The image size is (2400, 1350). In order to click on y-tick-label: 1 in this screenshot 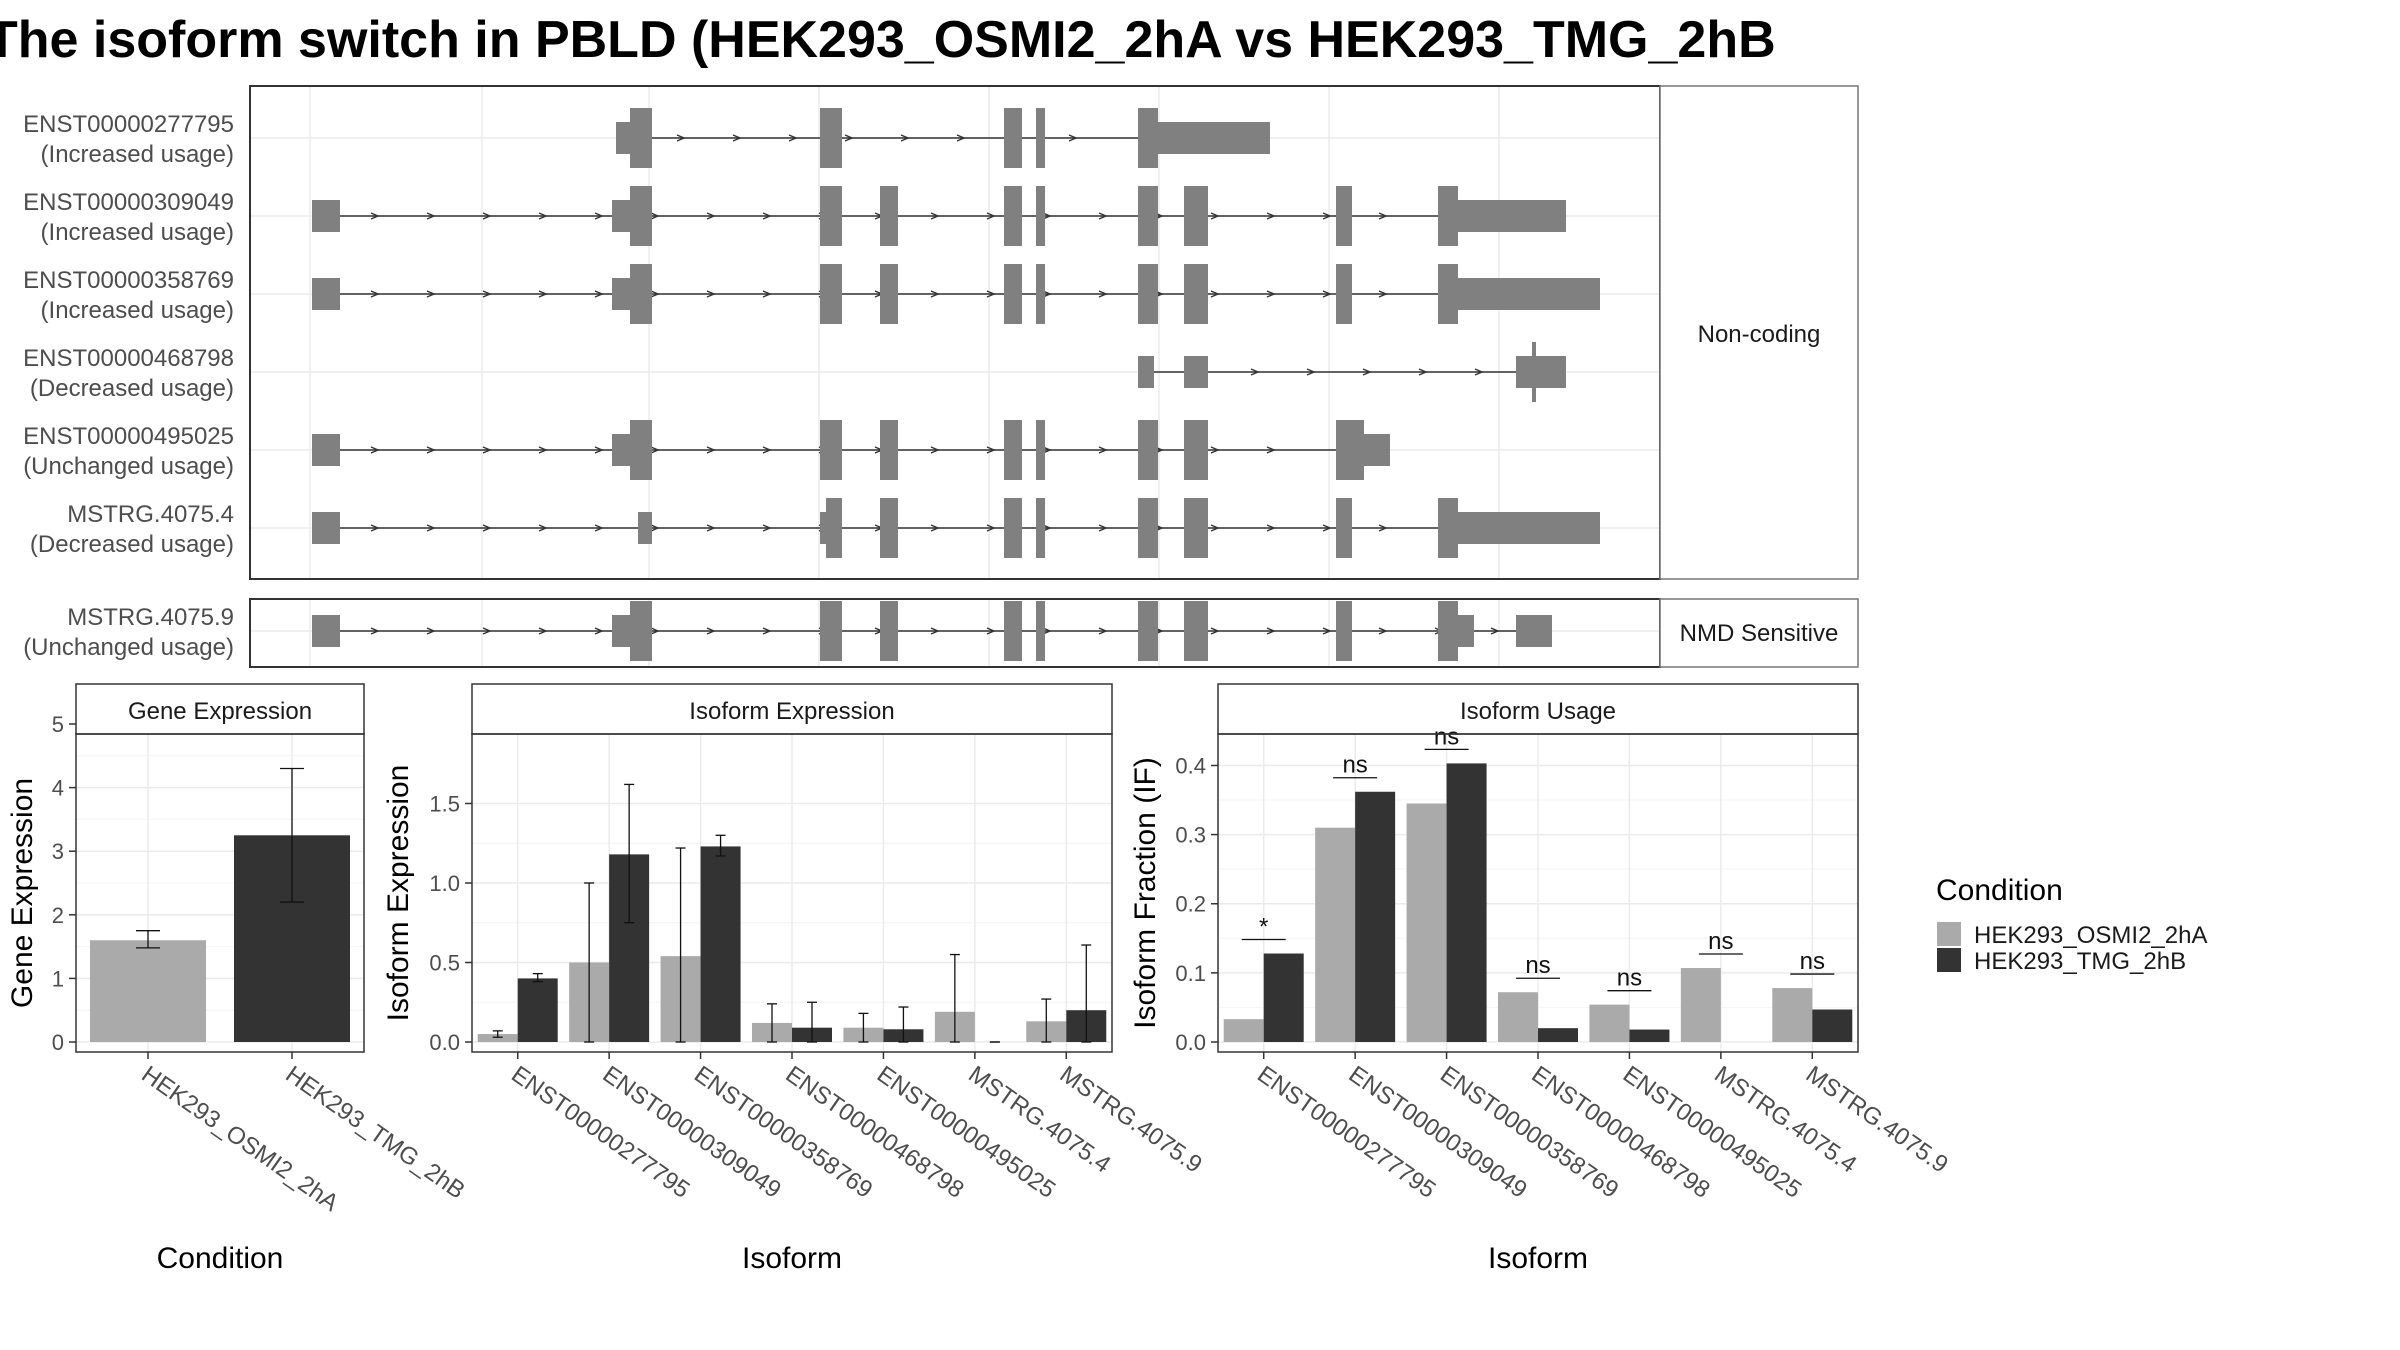, I will do `click(58, 978)`.